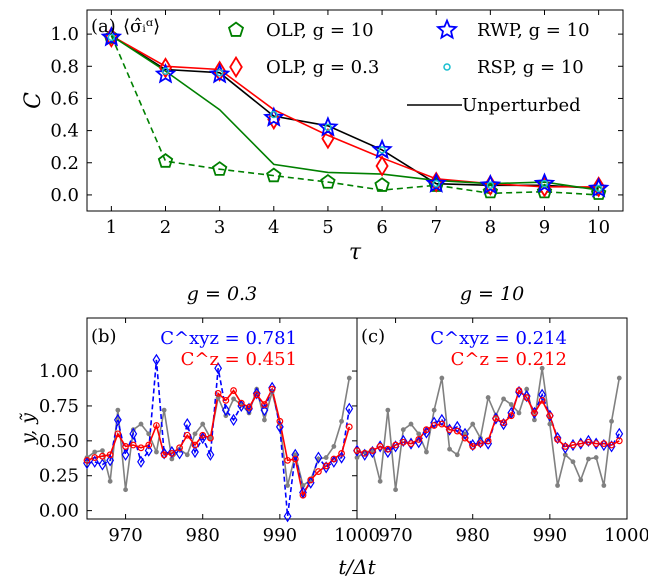 The height and width of the screenshot is (581, 648). I want to click on x-tick-label-990: 990, so click(550, 535).